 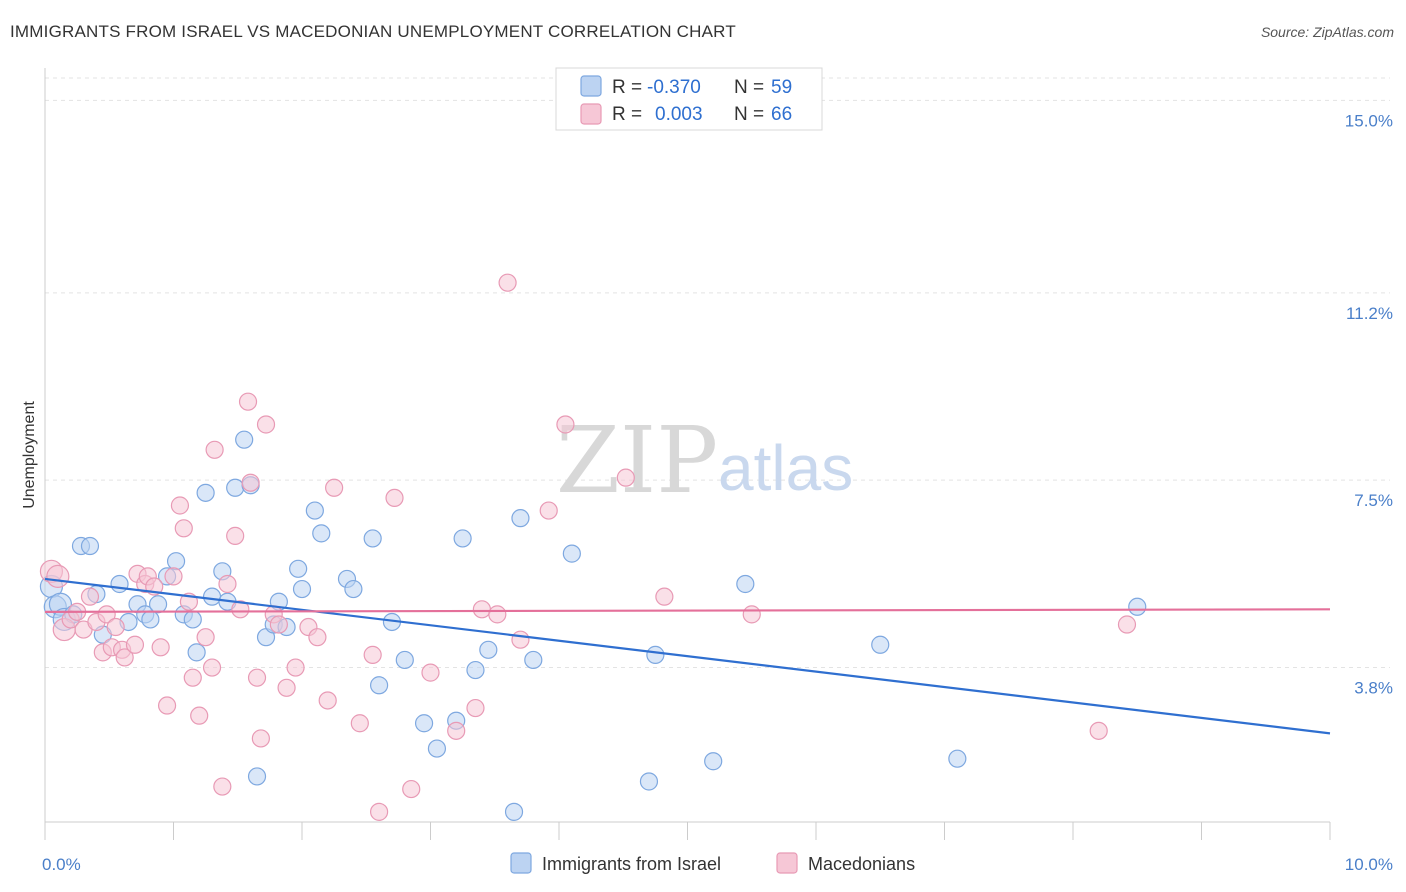 I want to click on y-tick-label: 15.0%, so click(x=1369, y=120).